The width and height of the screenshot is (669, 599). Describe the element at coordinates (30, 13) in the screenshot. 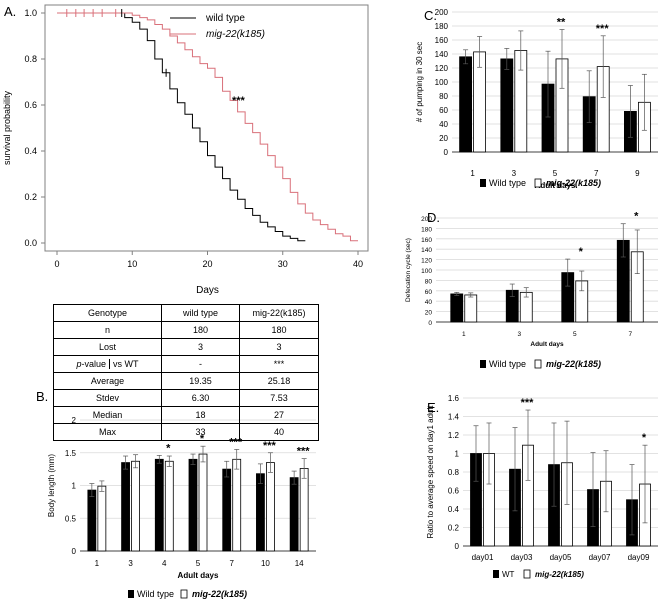

I see `y-tick-label-a: 1.0` at that location.